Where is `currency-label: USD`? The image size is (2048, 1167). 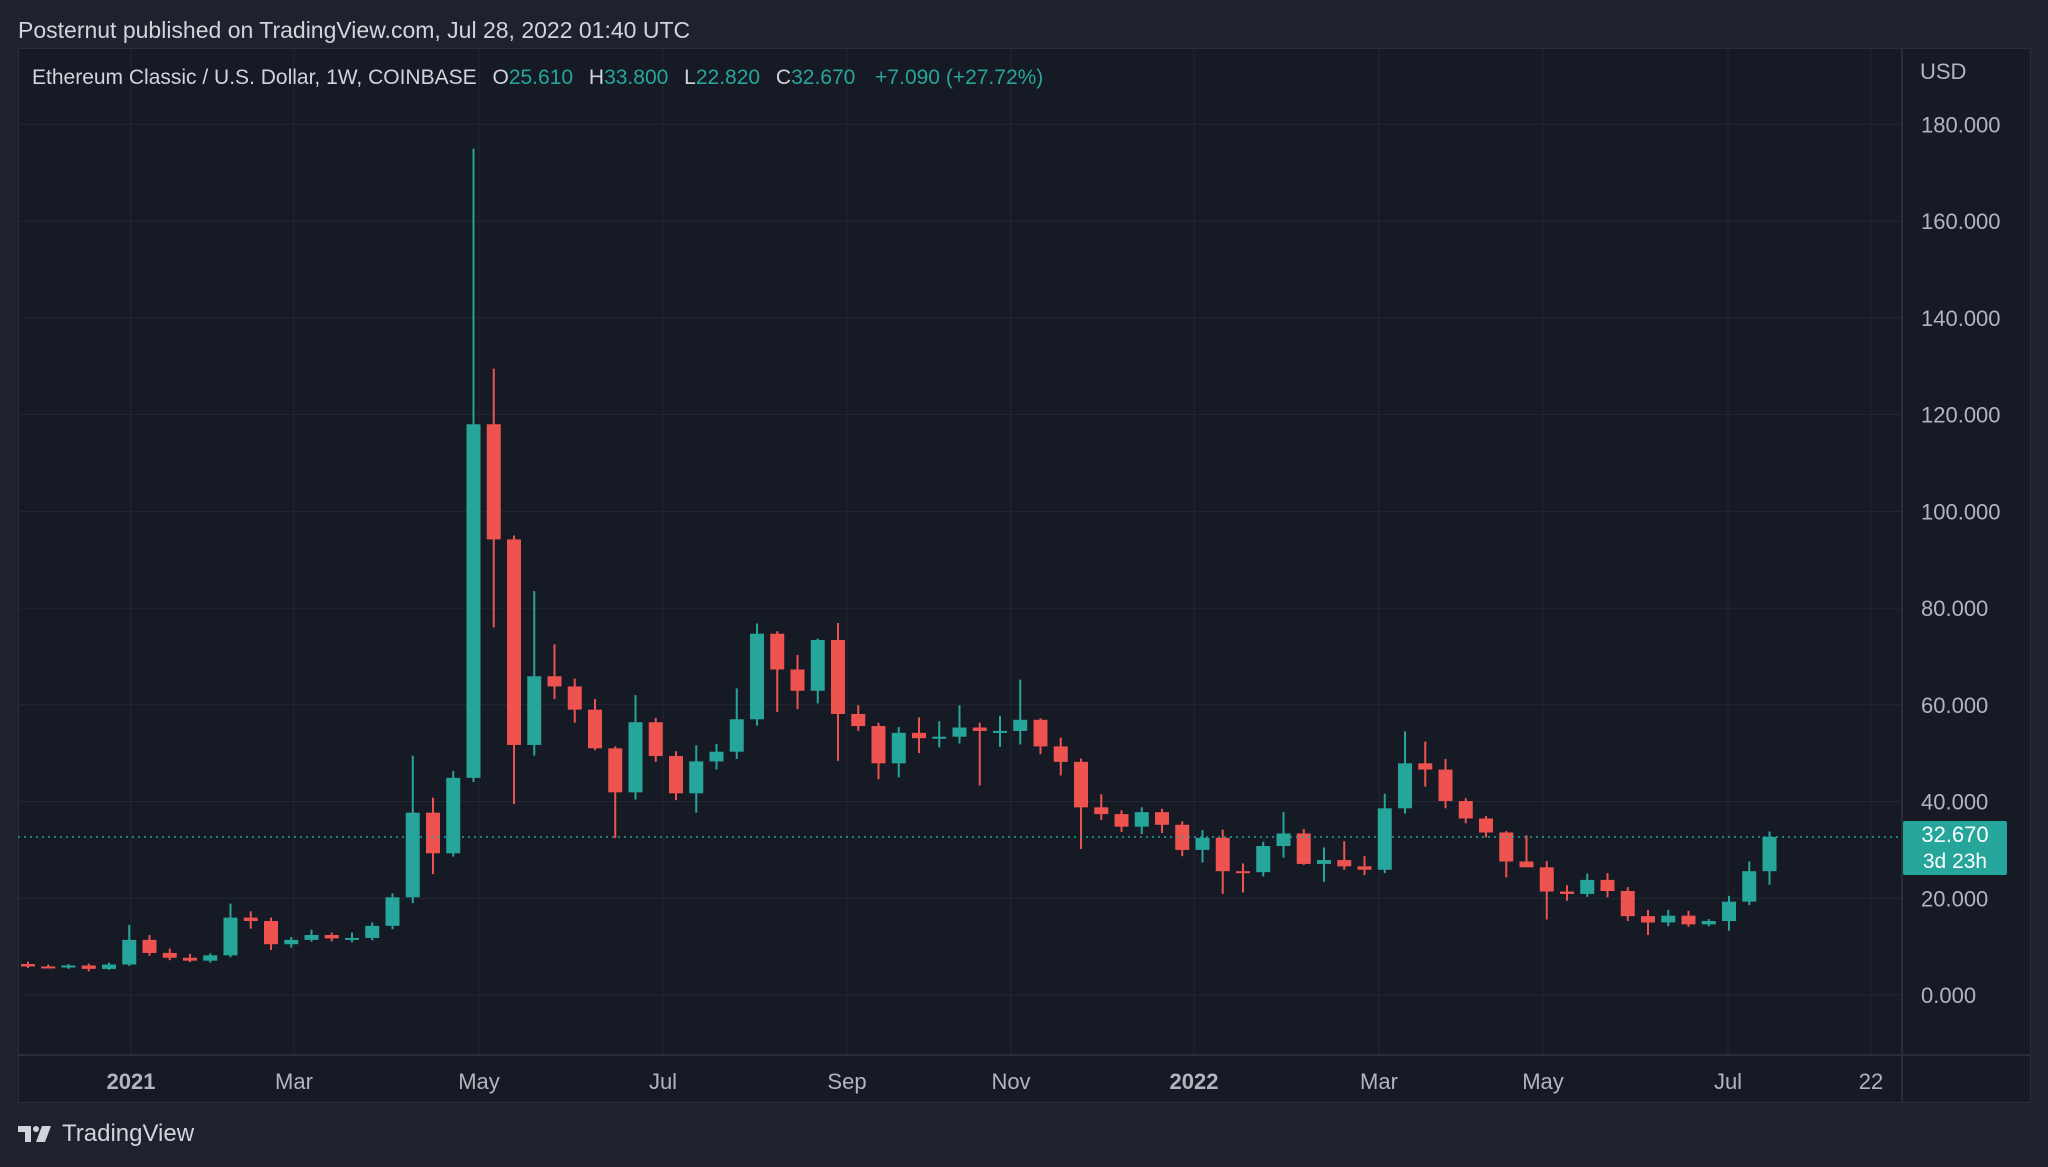
currency-label: USD is located at coordinates (1943, 71).